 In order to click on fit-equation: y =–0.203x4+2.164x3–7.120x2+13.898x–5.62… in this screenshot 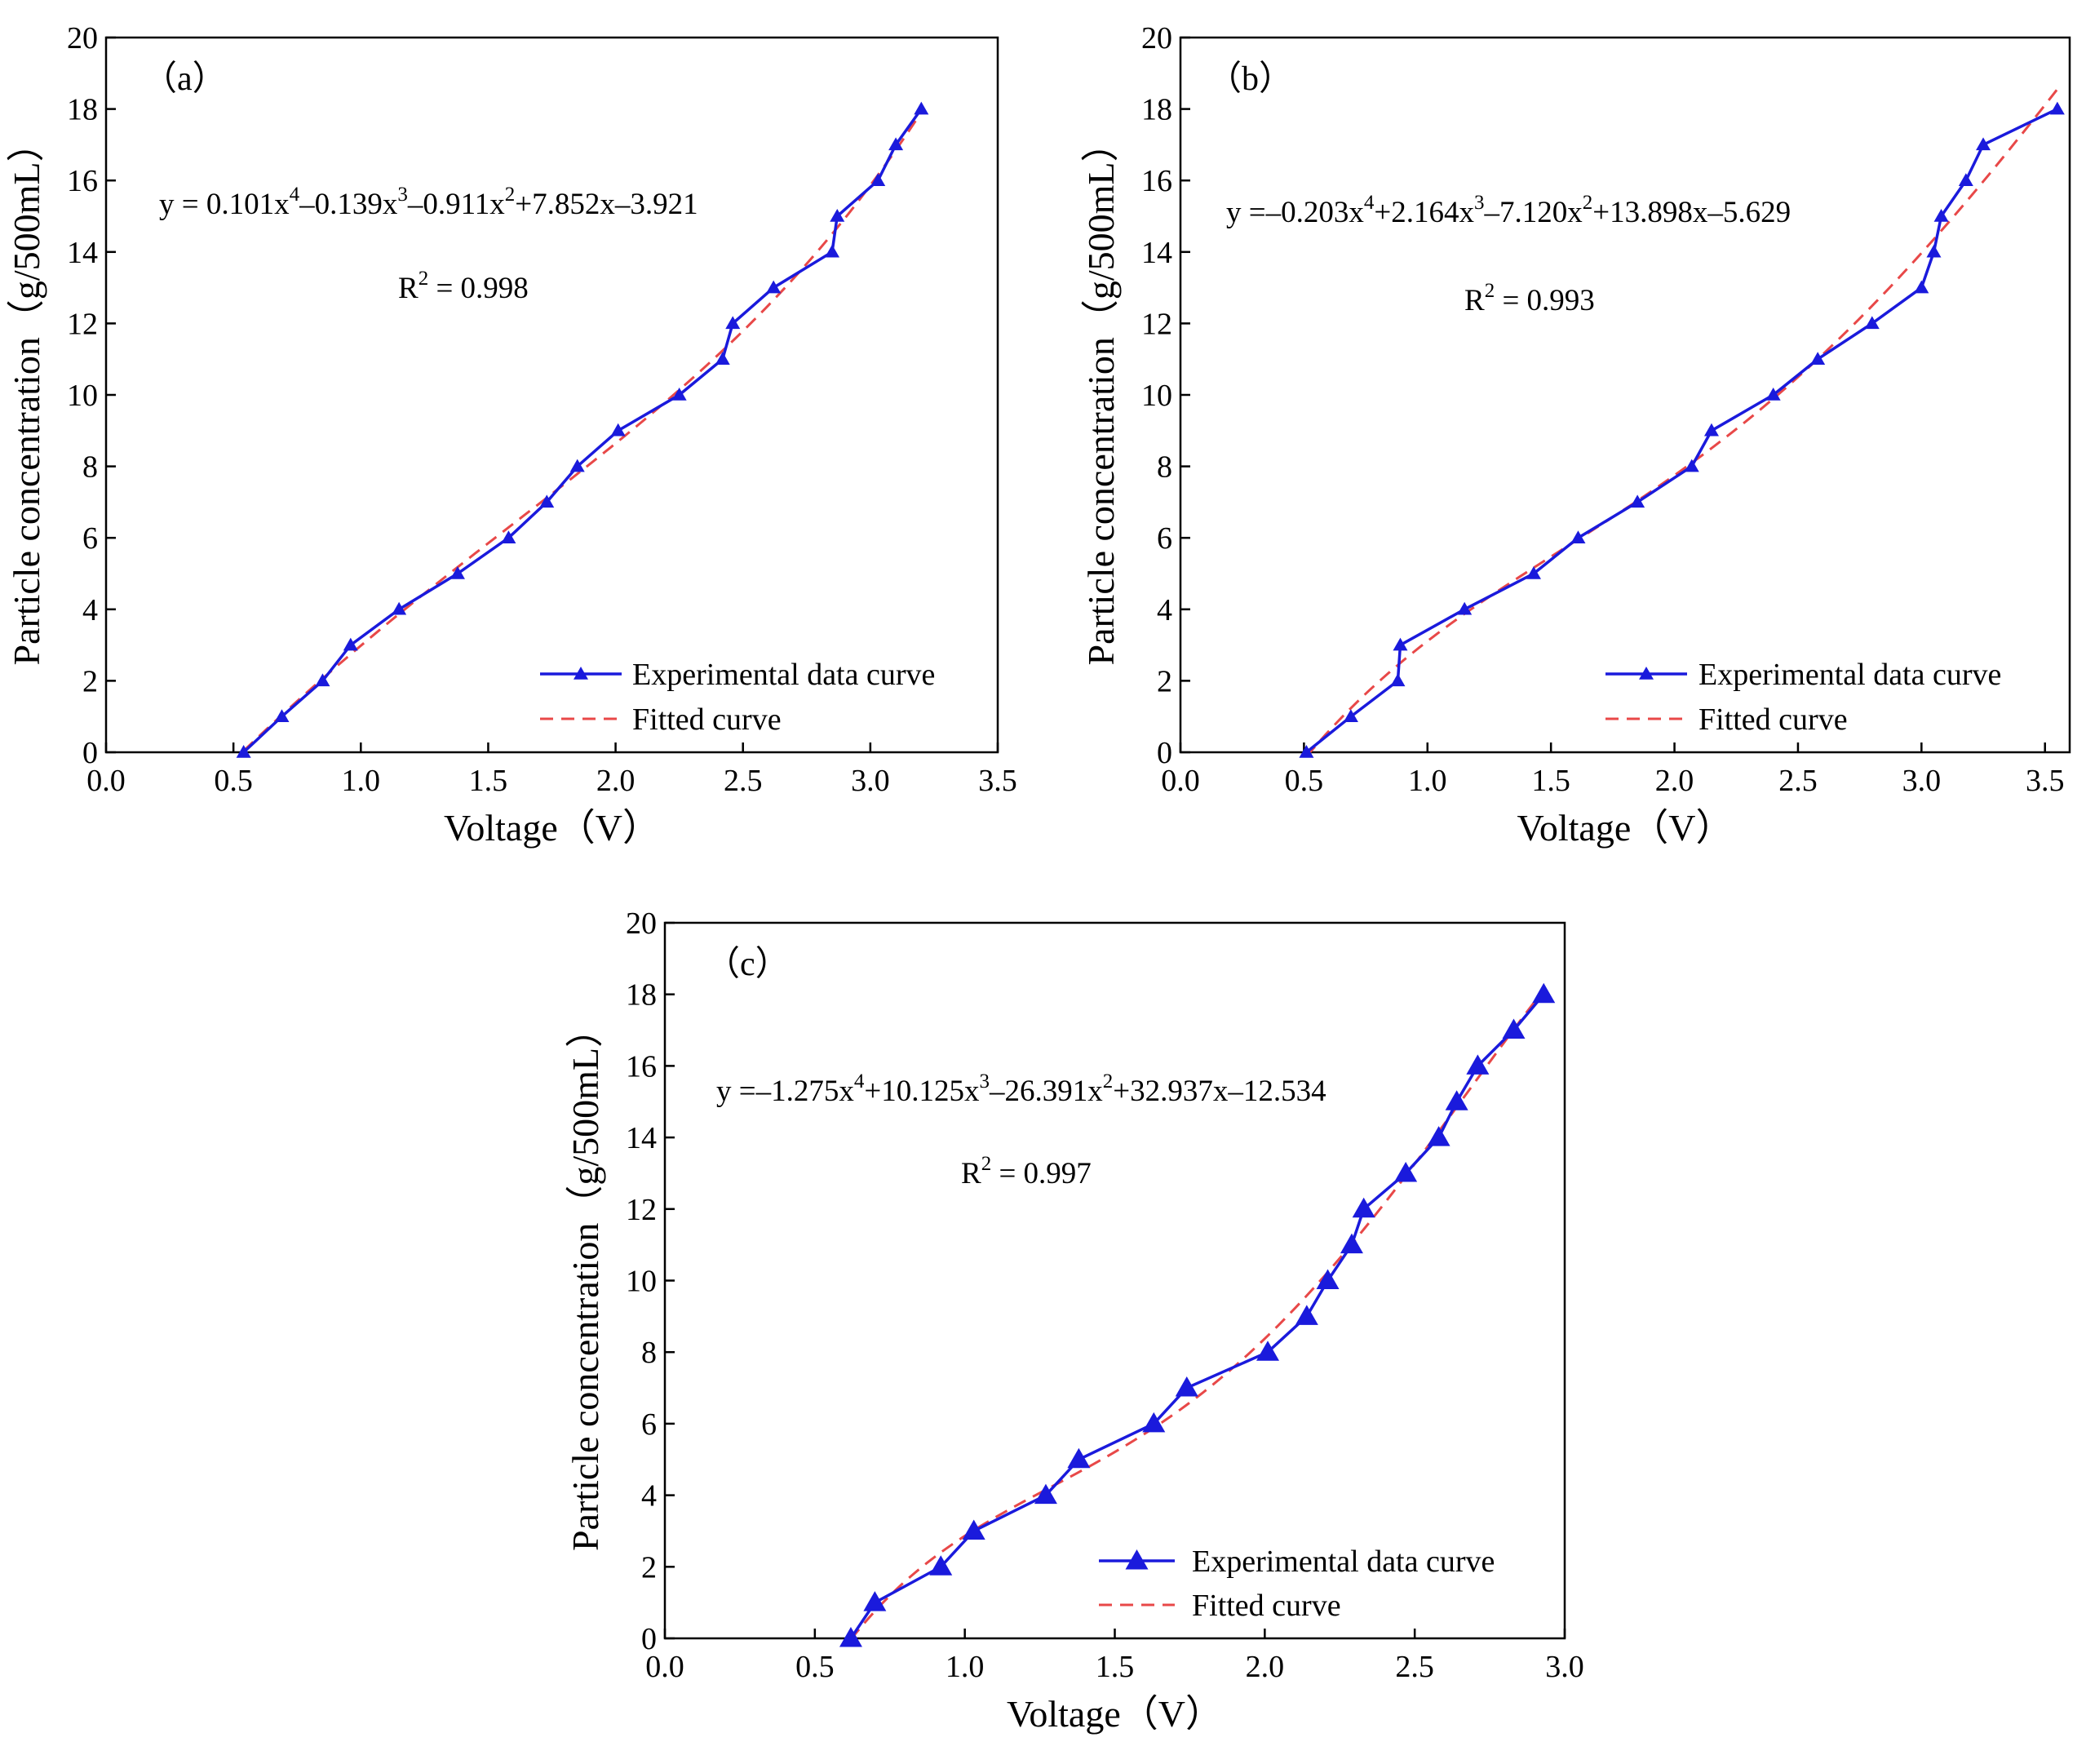, I will do `click(1508, 210)`.